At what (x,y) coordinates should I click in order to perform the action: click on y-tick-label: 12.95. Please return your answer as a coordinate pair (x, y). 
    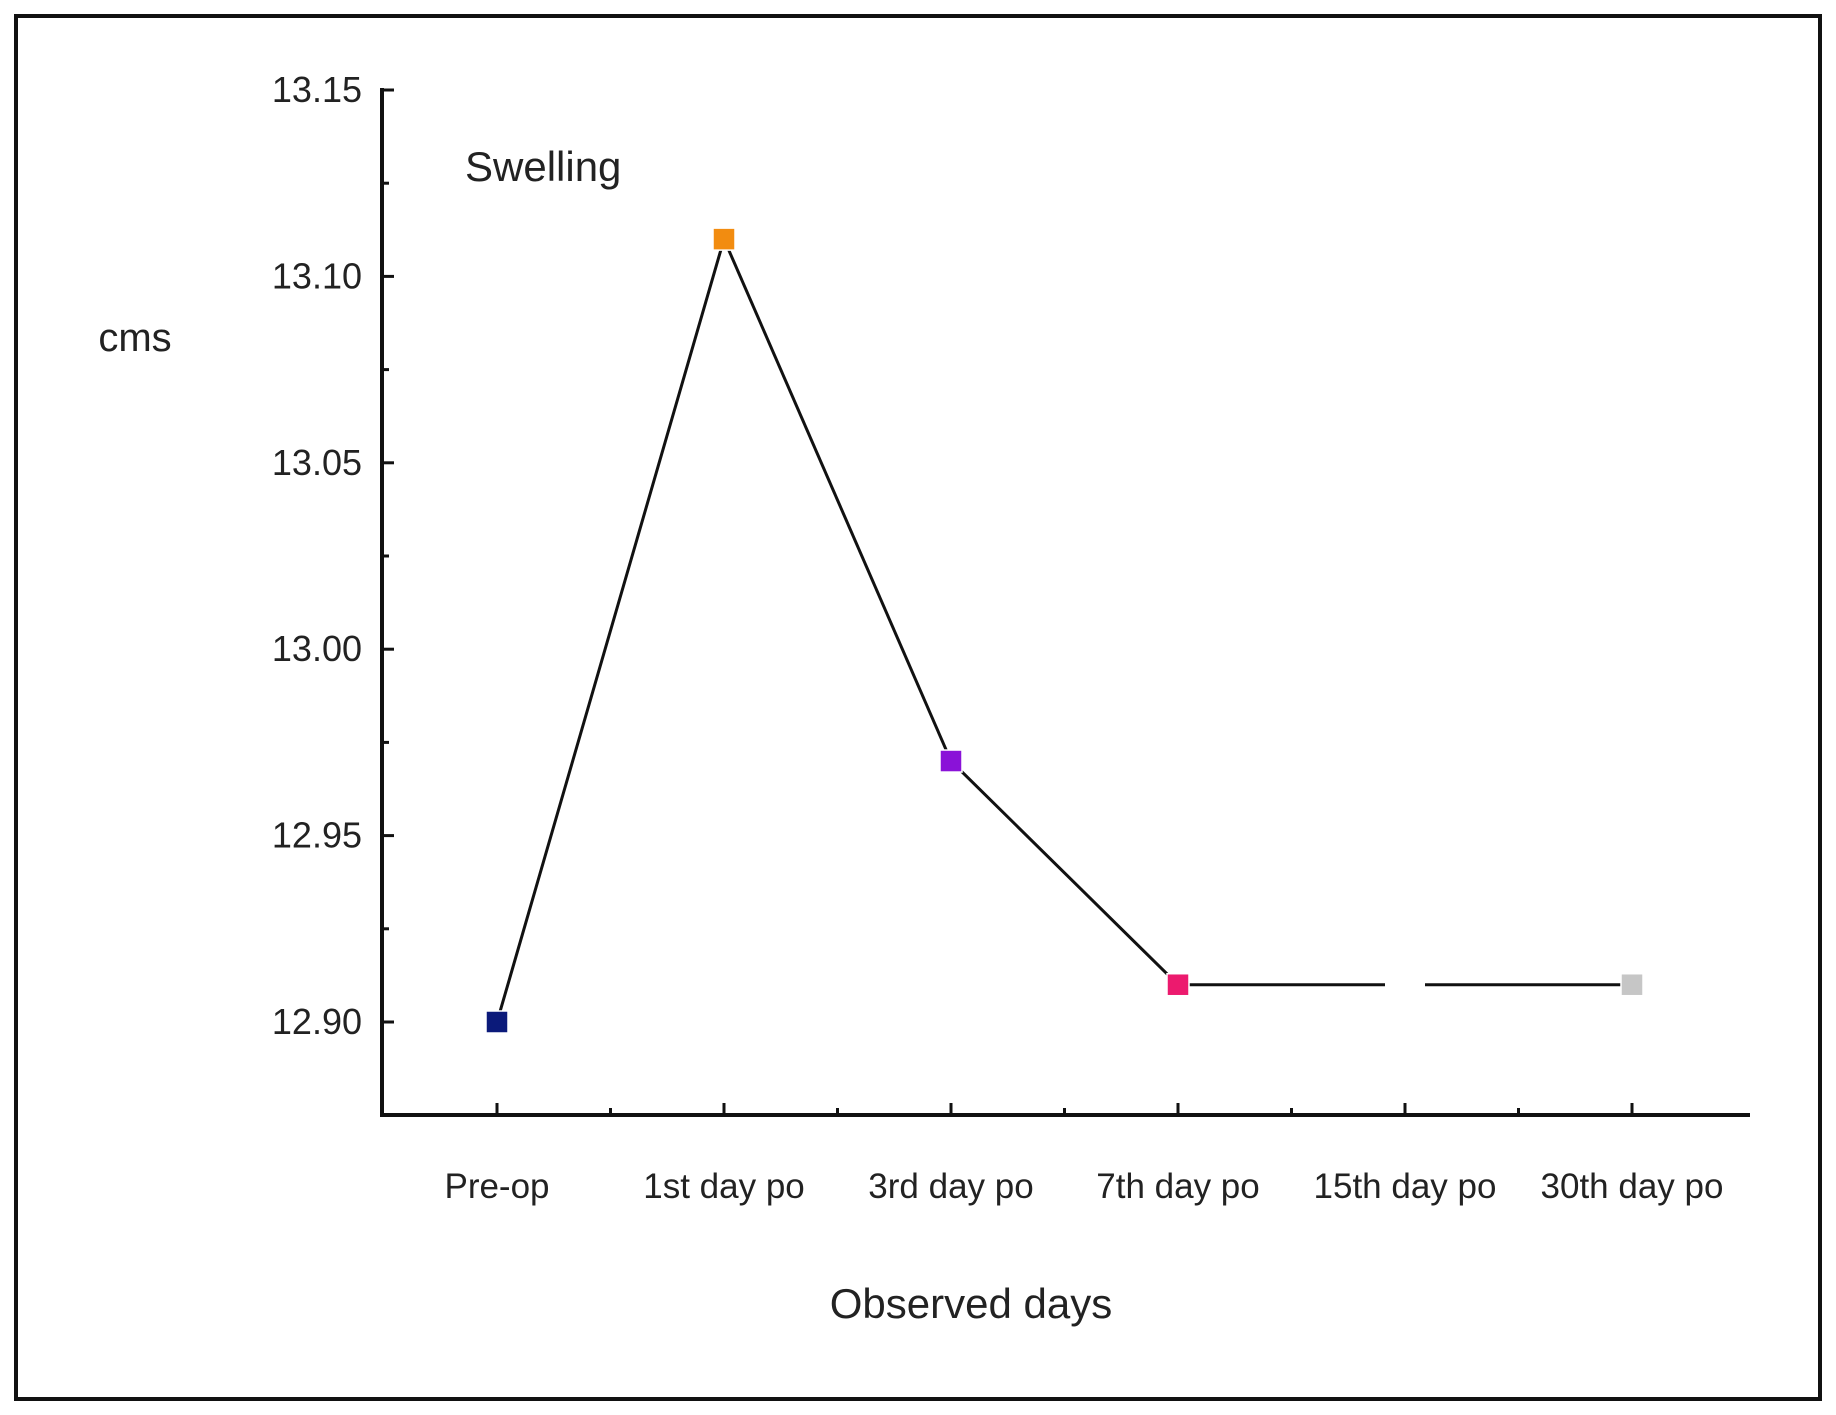
    Looking at the image, I should click on (317, 835).